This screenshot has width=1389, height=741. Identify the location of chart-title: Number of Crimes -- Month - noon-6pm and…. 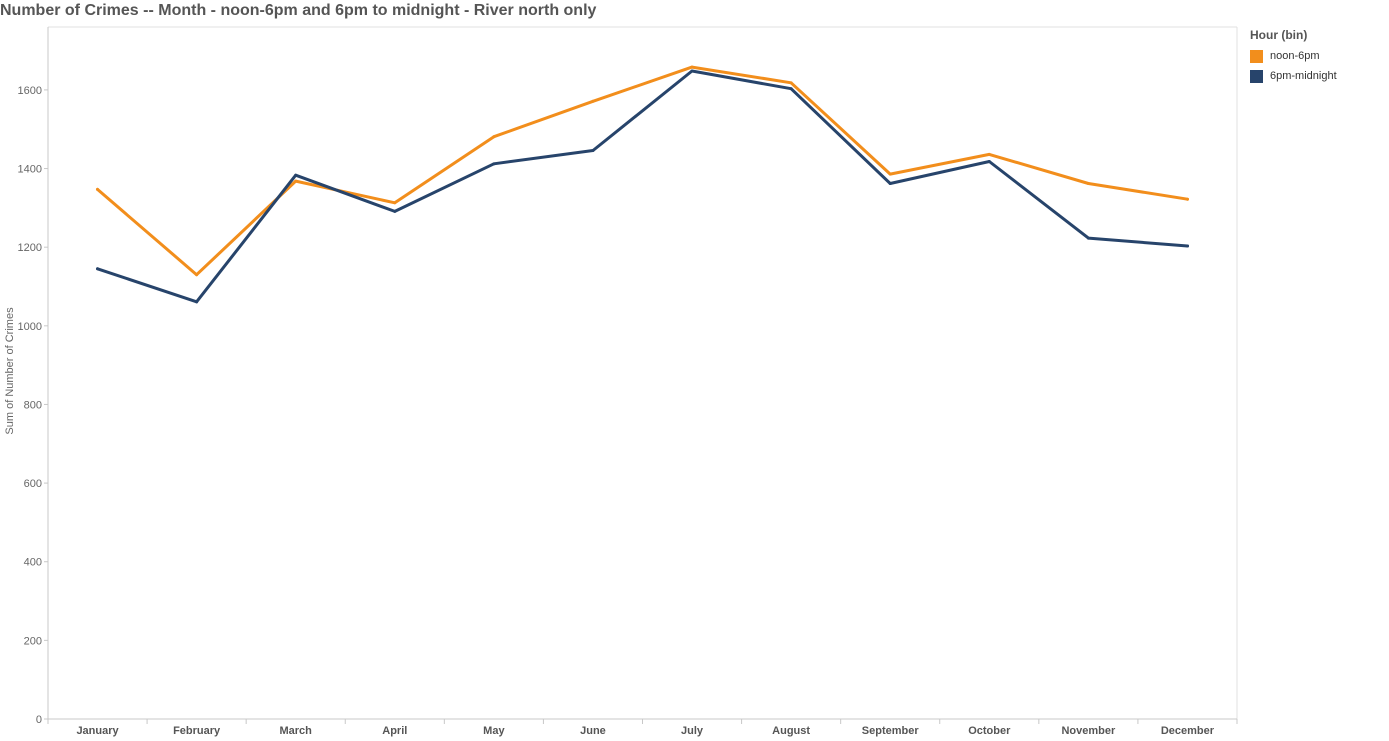
(298, 10).